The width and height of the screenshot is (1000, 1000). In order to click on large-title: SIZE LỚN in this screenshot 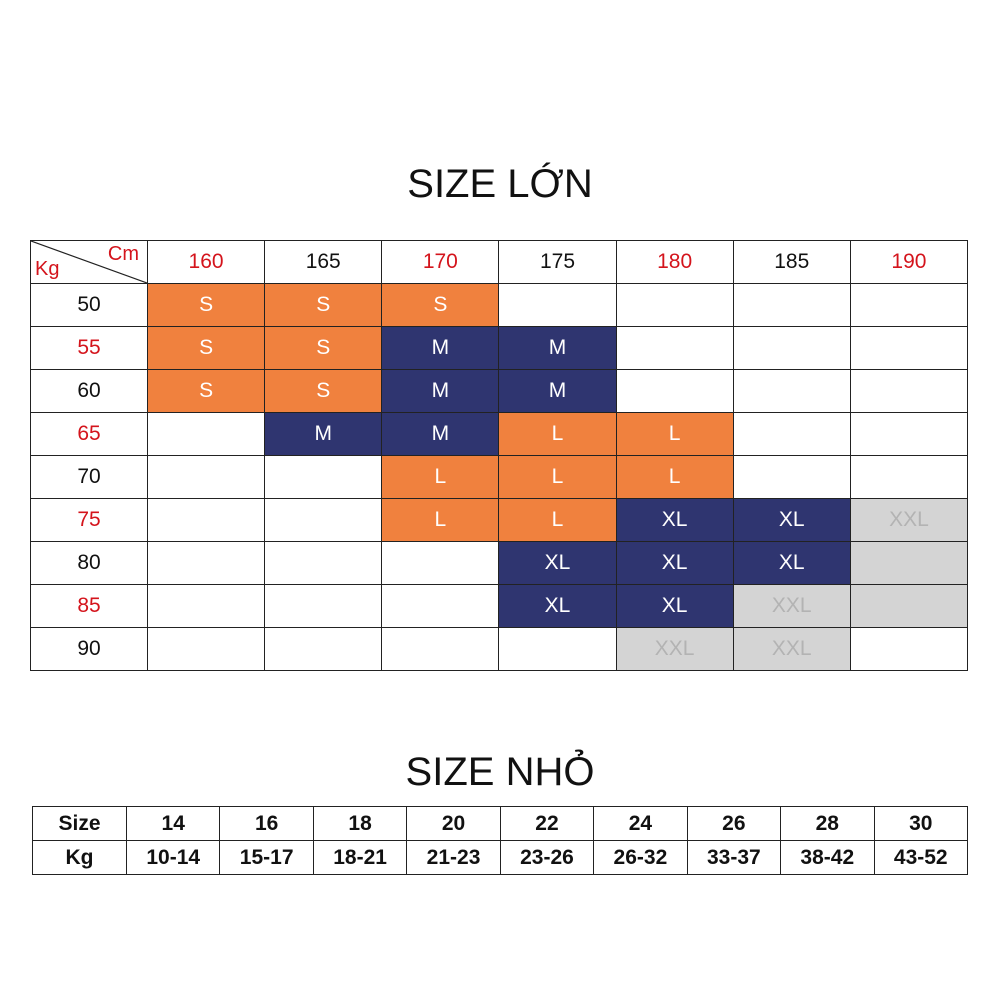, I will do `click(500, 184)`.